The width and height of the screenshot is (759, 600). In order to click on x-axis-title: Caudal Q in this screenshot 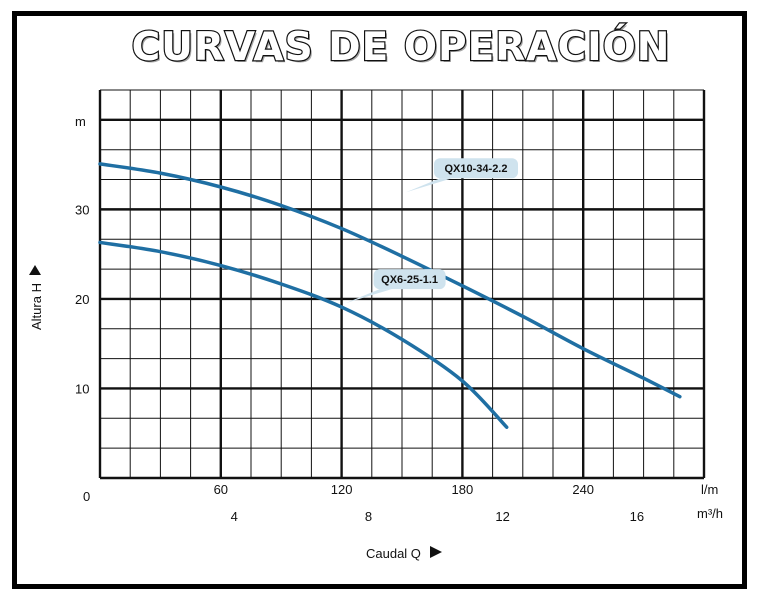, I will do `click(393, 553)`.